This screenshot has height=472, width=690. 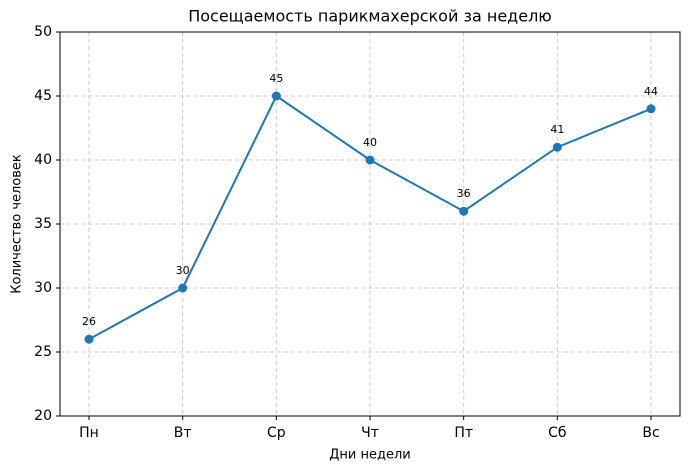 I want to click on y-tick-label: 40, so click(x=43, y=160).